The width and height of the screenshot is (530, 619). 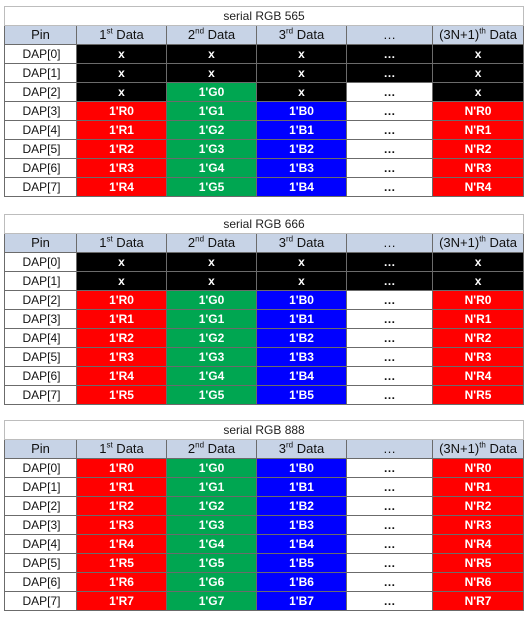 I want to click on table-row: DAP[7] 1'R7 1'G7 1'B7… N'R7, so click(x=264, y=601).